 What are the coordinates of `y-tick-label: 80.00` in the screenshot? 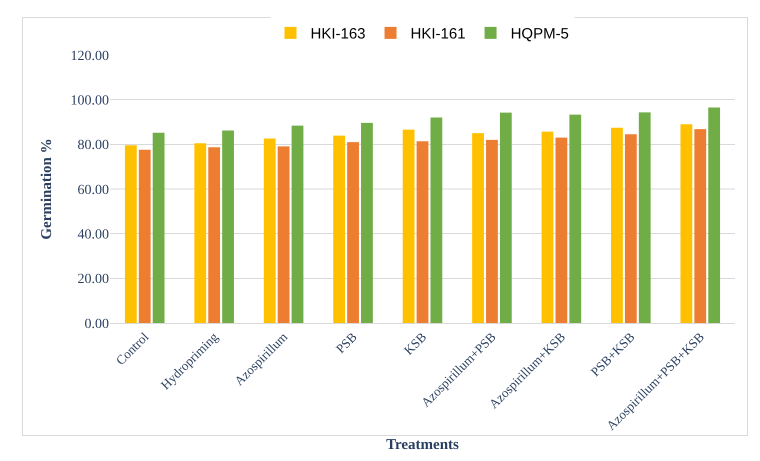 It's located at (93, 146).